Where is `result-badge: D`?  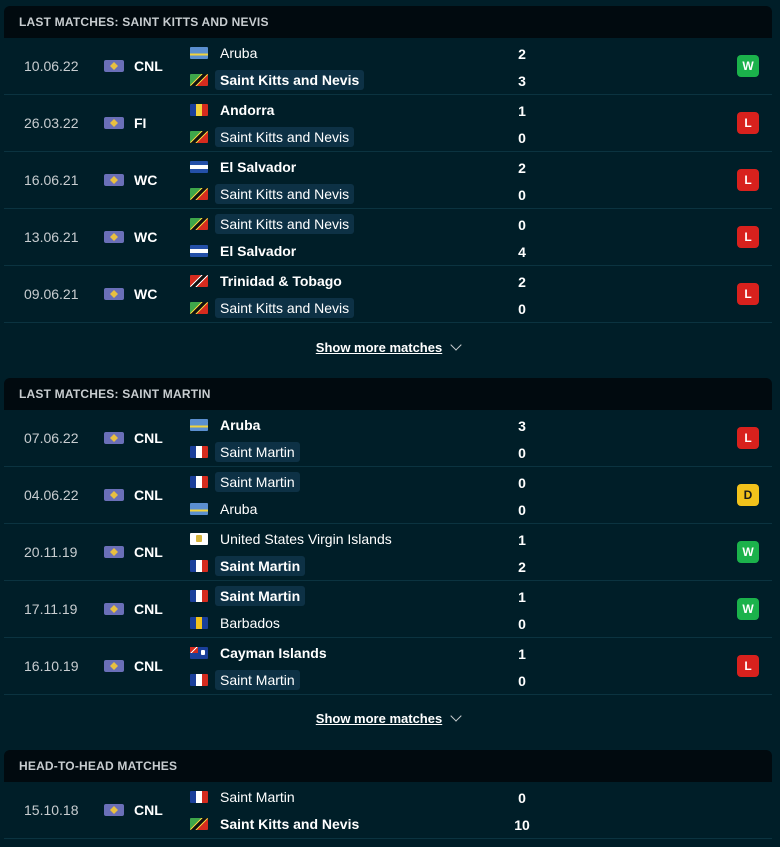 result-badge: D is located at coordinates (748, 495).